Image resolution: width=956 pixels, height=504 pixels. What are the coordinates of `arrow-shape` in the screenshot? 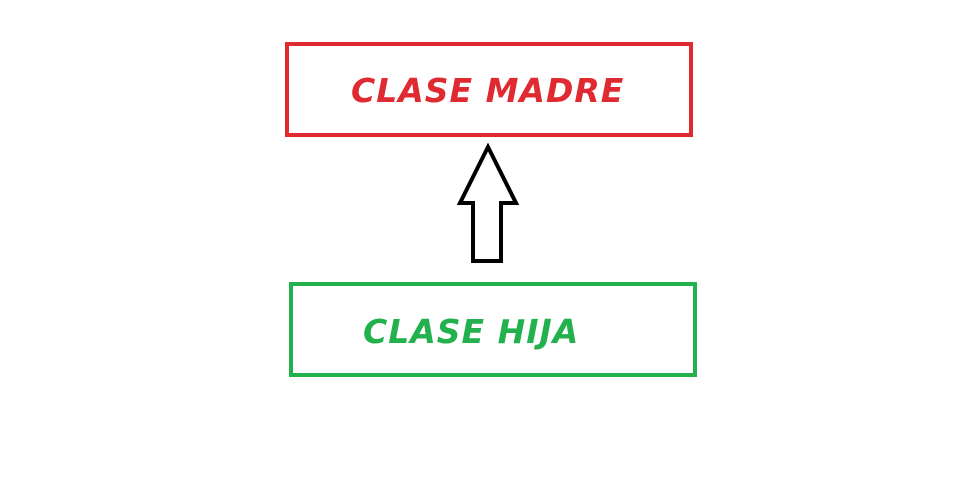 It's located at (488, 203).